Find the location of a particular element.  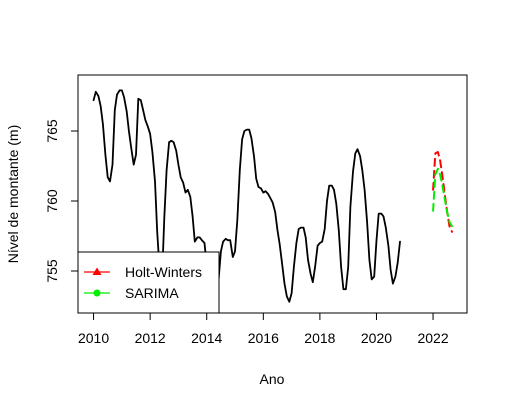

x-tick-label-2020: 2020 is located at coordinates (376, 338).